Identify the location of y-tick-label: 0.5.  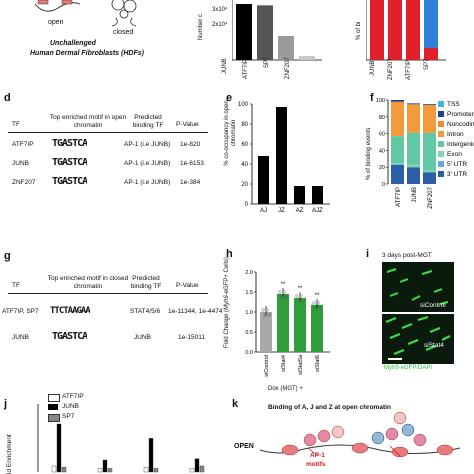
(249, 333).